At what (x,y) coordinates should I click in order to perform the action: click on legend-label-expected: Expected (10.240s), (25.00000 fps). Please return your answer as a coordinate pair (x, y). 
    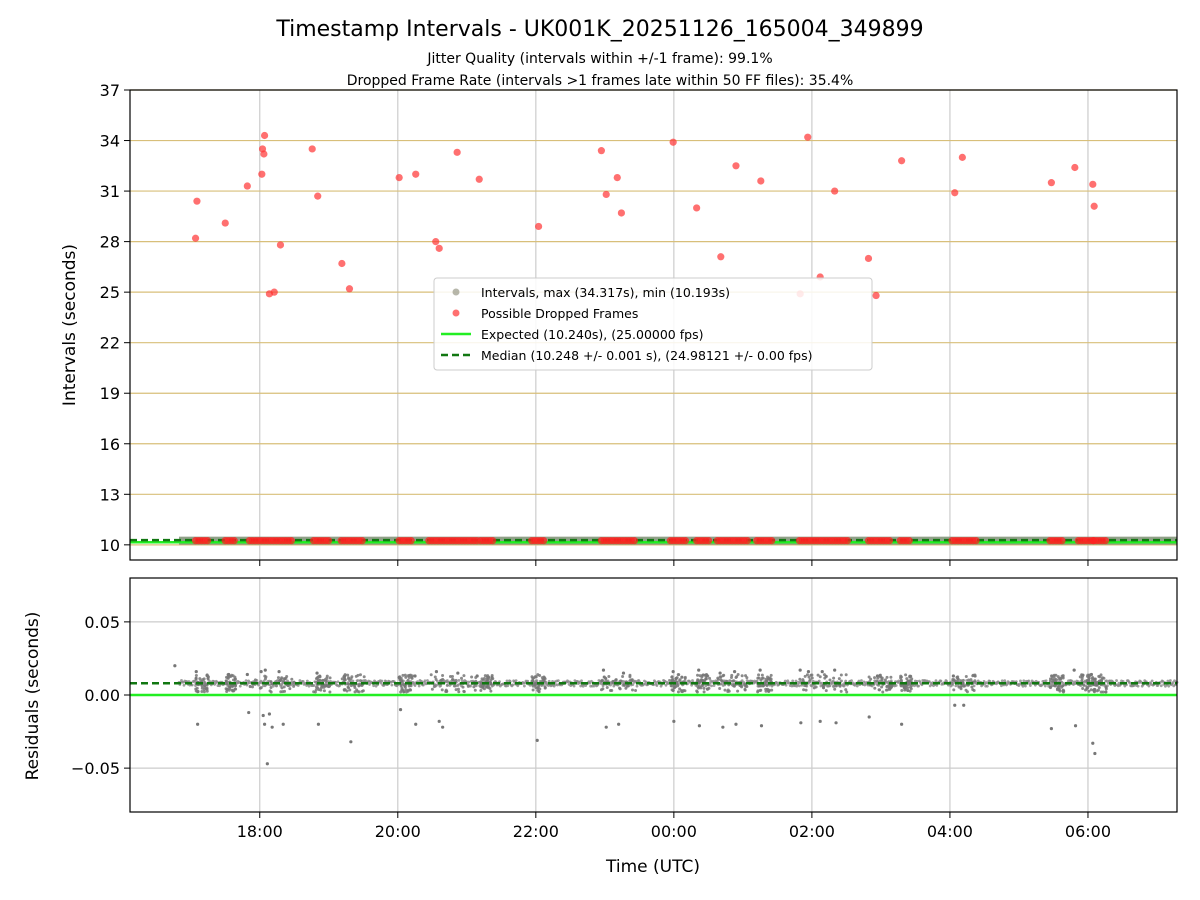
    Looking at the image, I should click on (592, 334).